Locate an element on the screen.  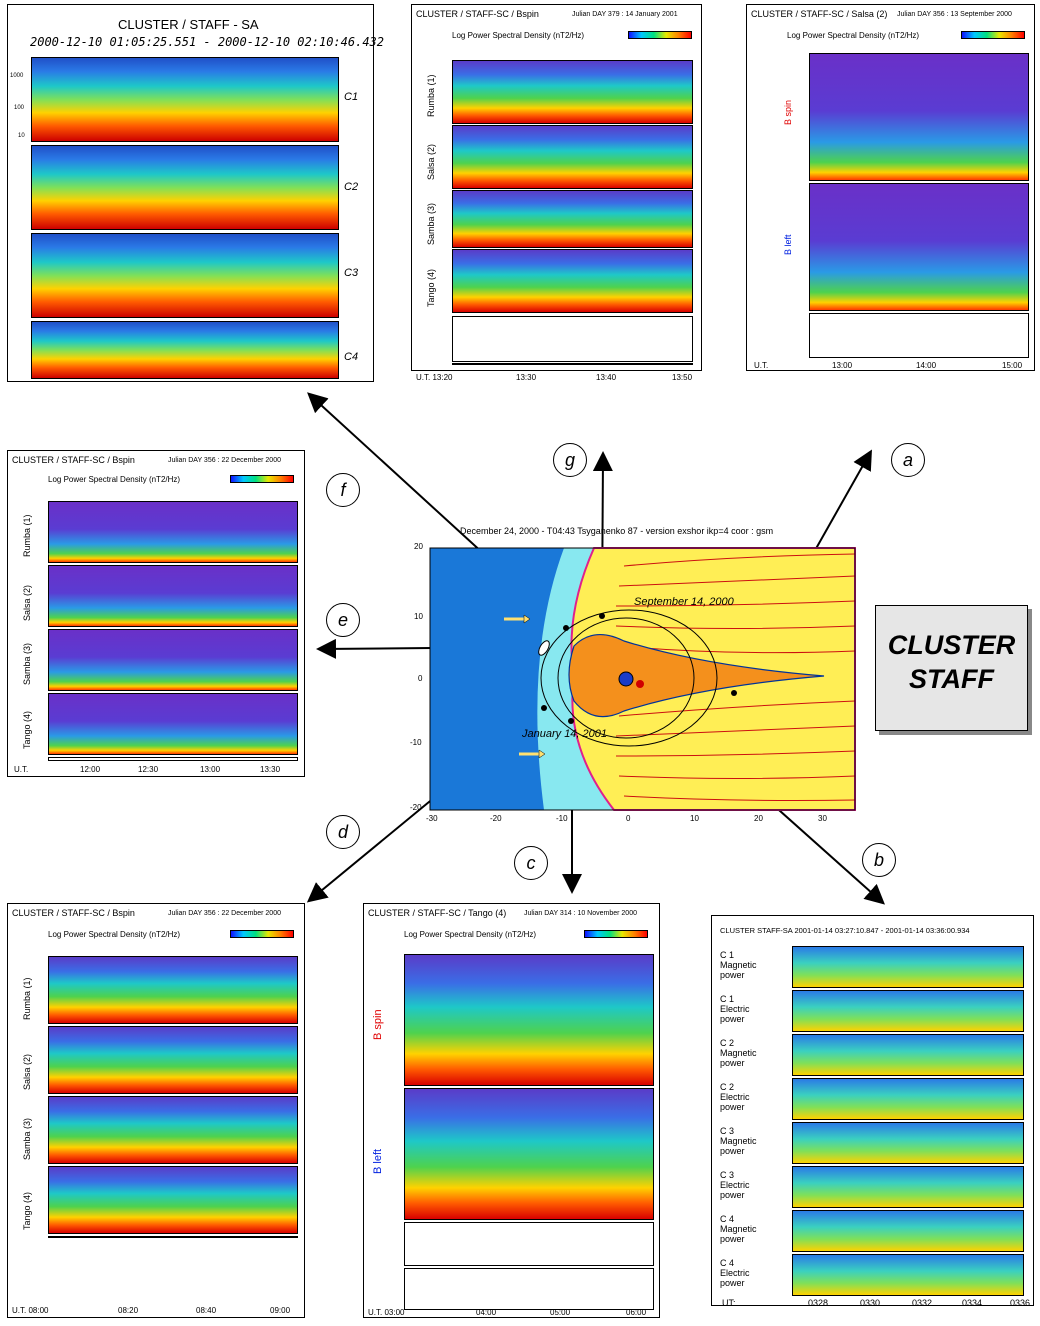
panel-jd: Julian DAY 314 : 10 November 2000 is located at coordinates (580, 913).